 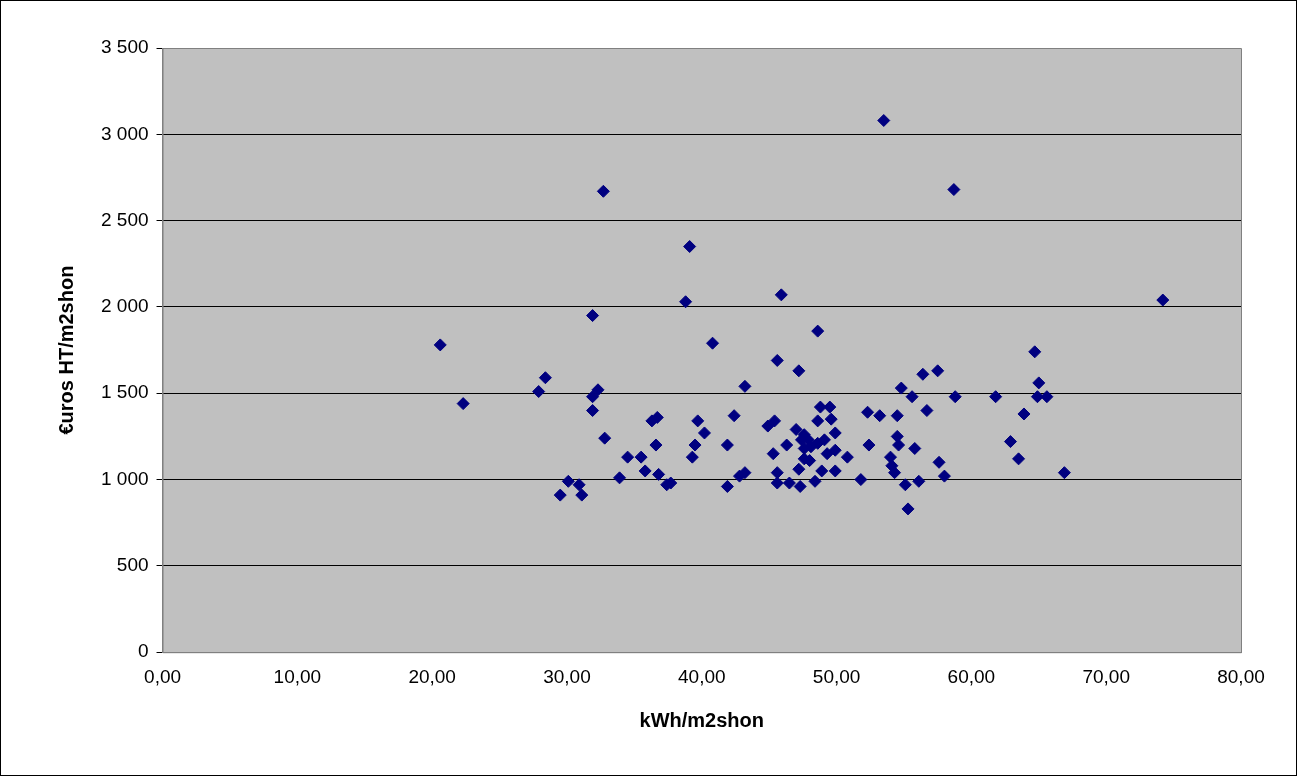 What do you see at coordinates (125, 133) in the screenshot?
I see `y-tick-label: 3 000` at bounding box center [125, 133].